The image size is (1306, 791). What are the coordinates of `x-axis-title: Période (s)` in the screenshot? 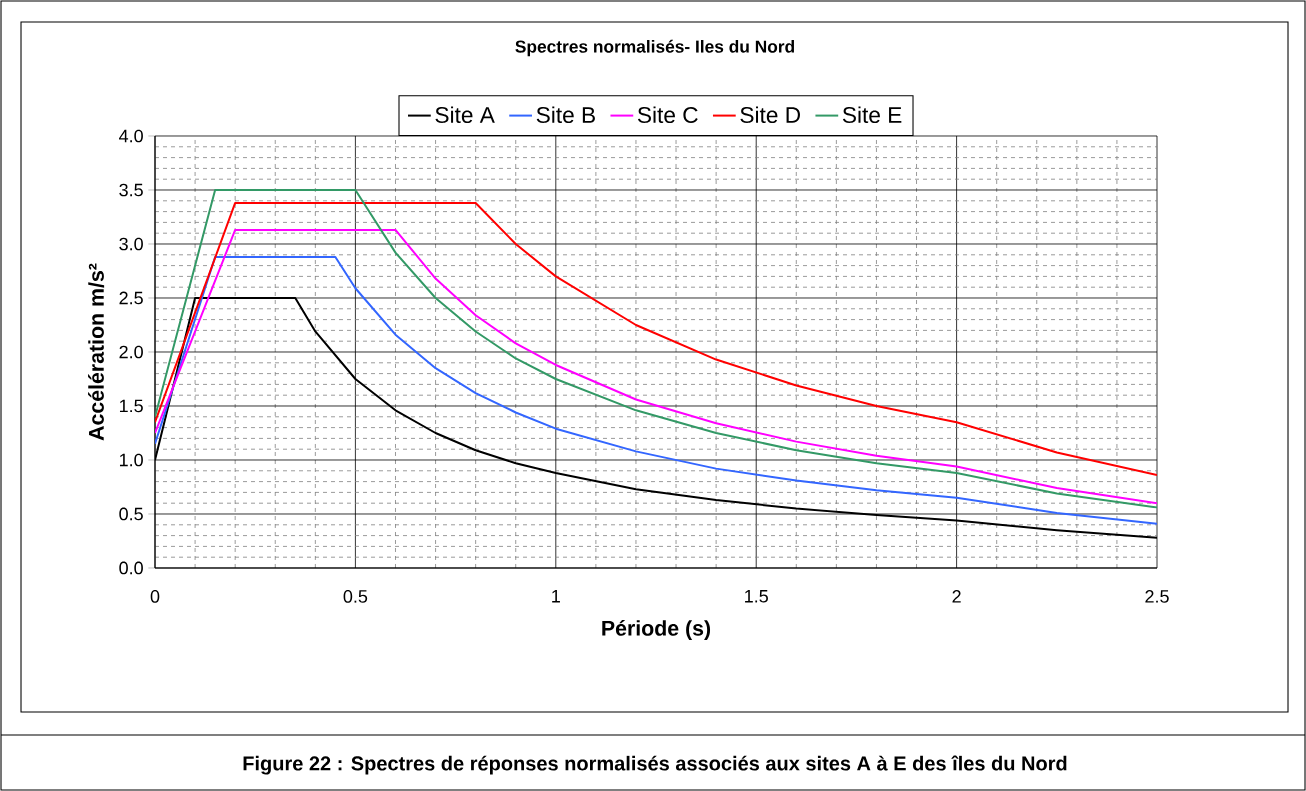 It's located at (656, 630).